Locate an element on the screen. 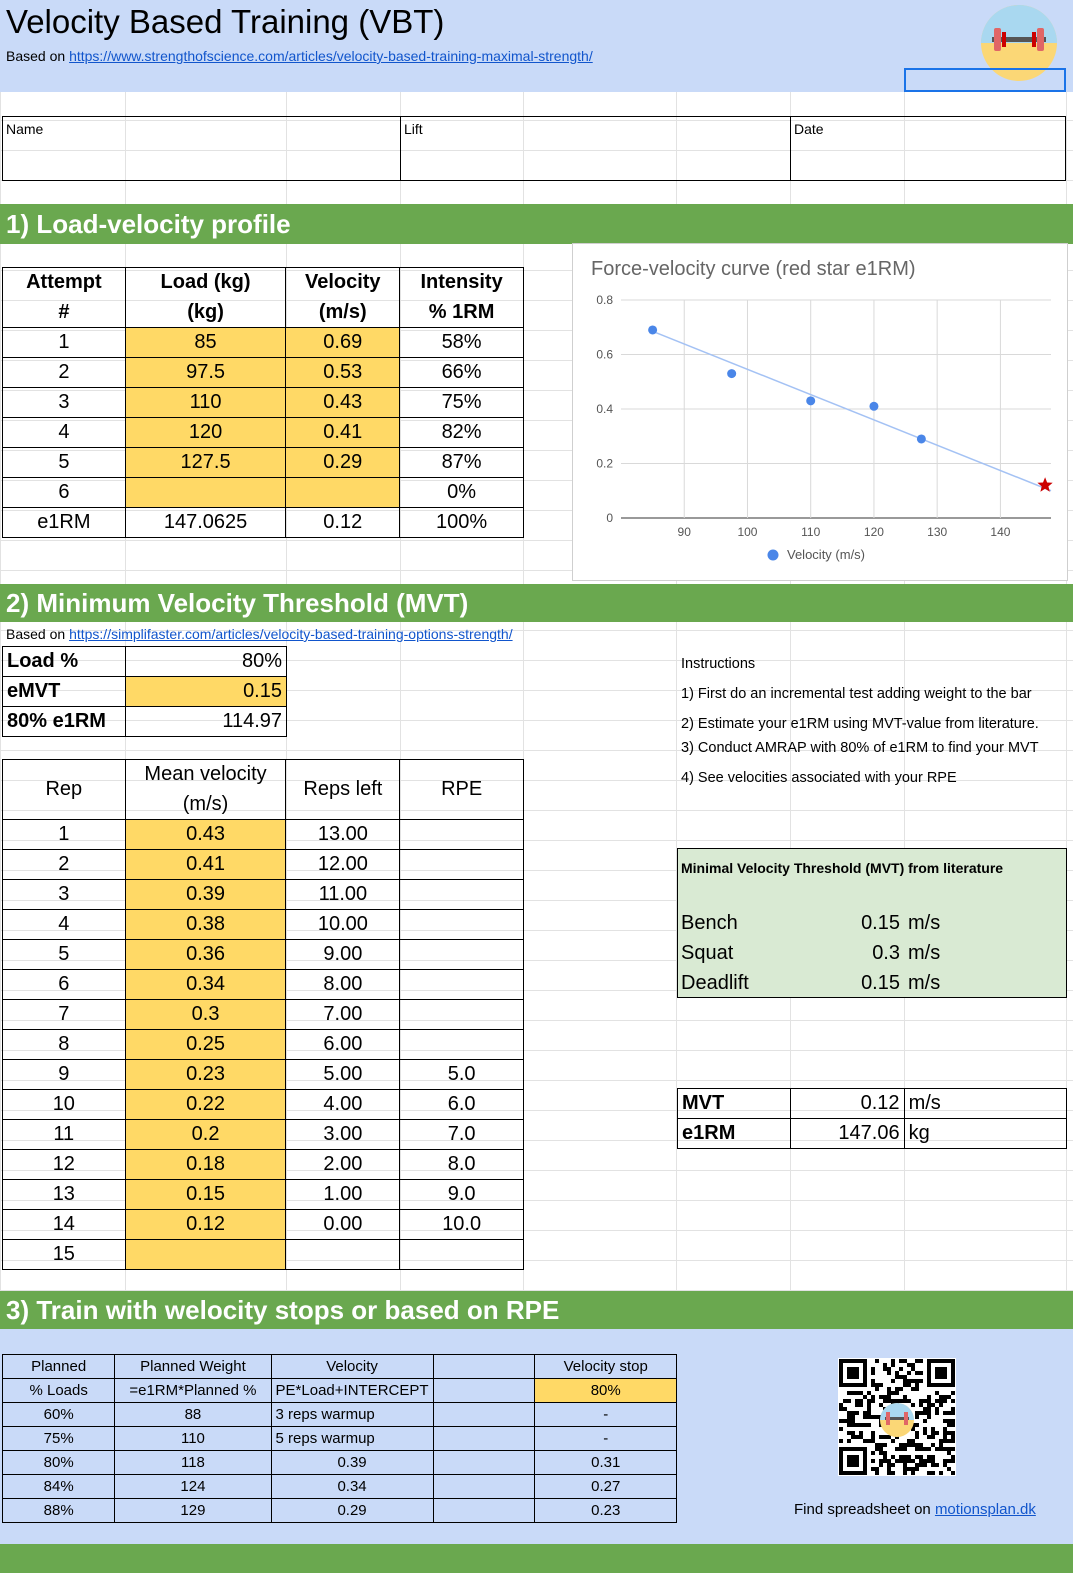  plan-stop: - is located at coordinates (605, 1438).